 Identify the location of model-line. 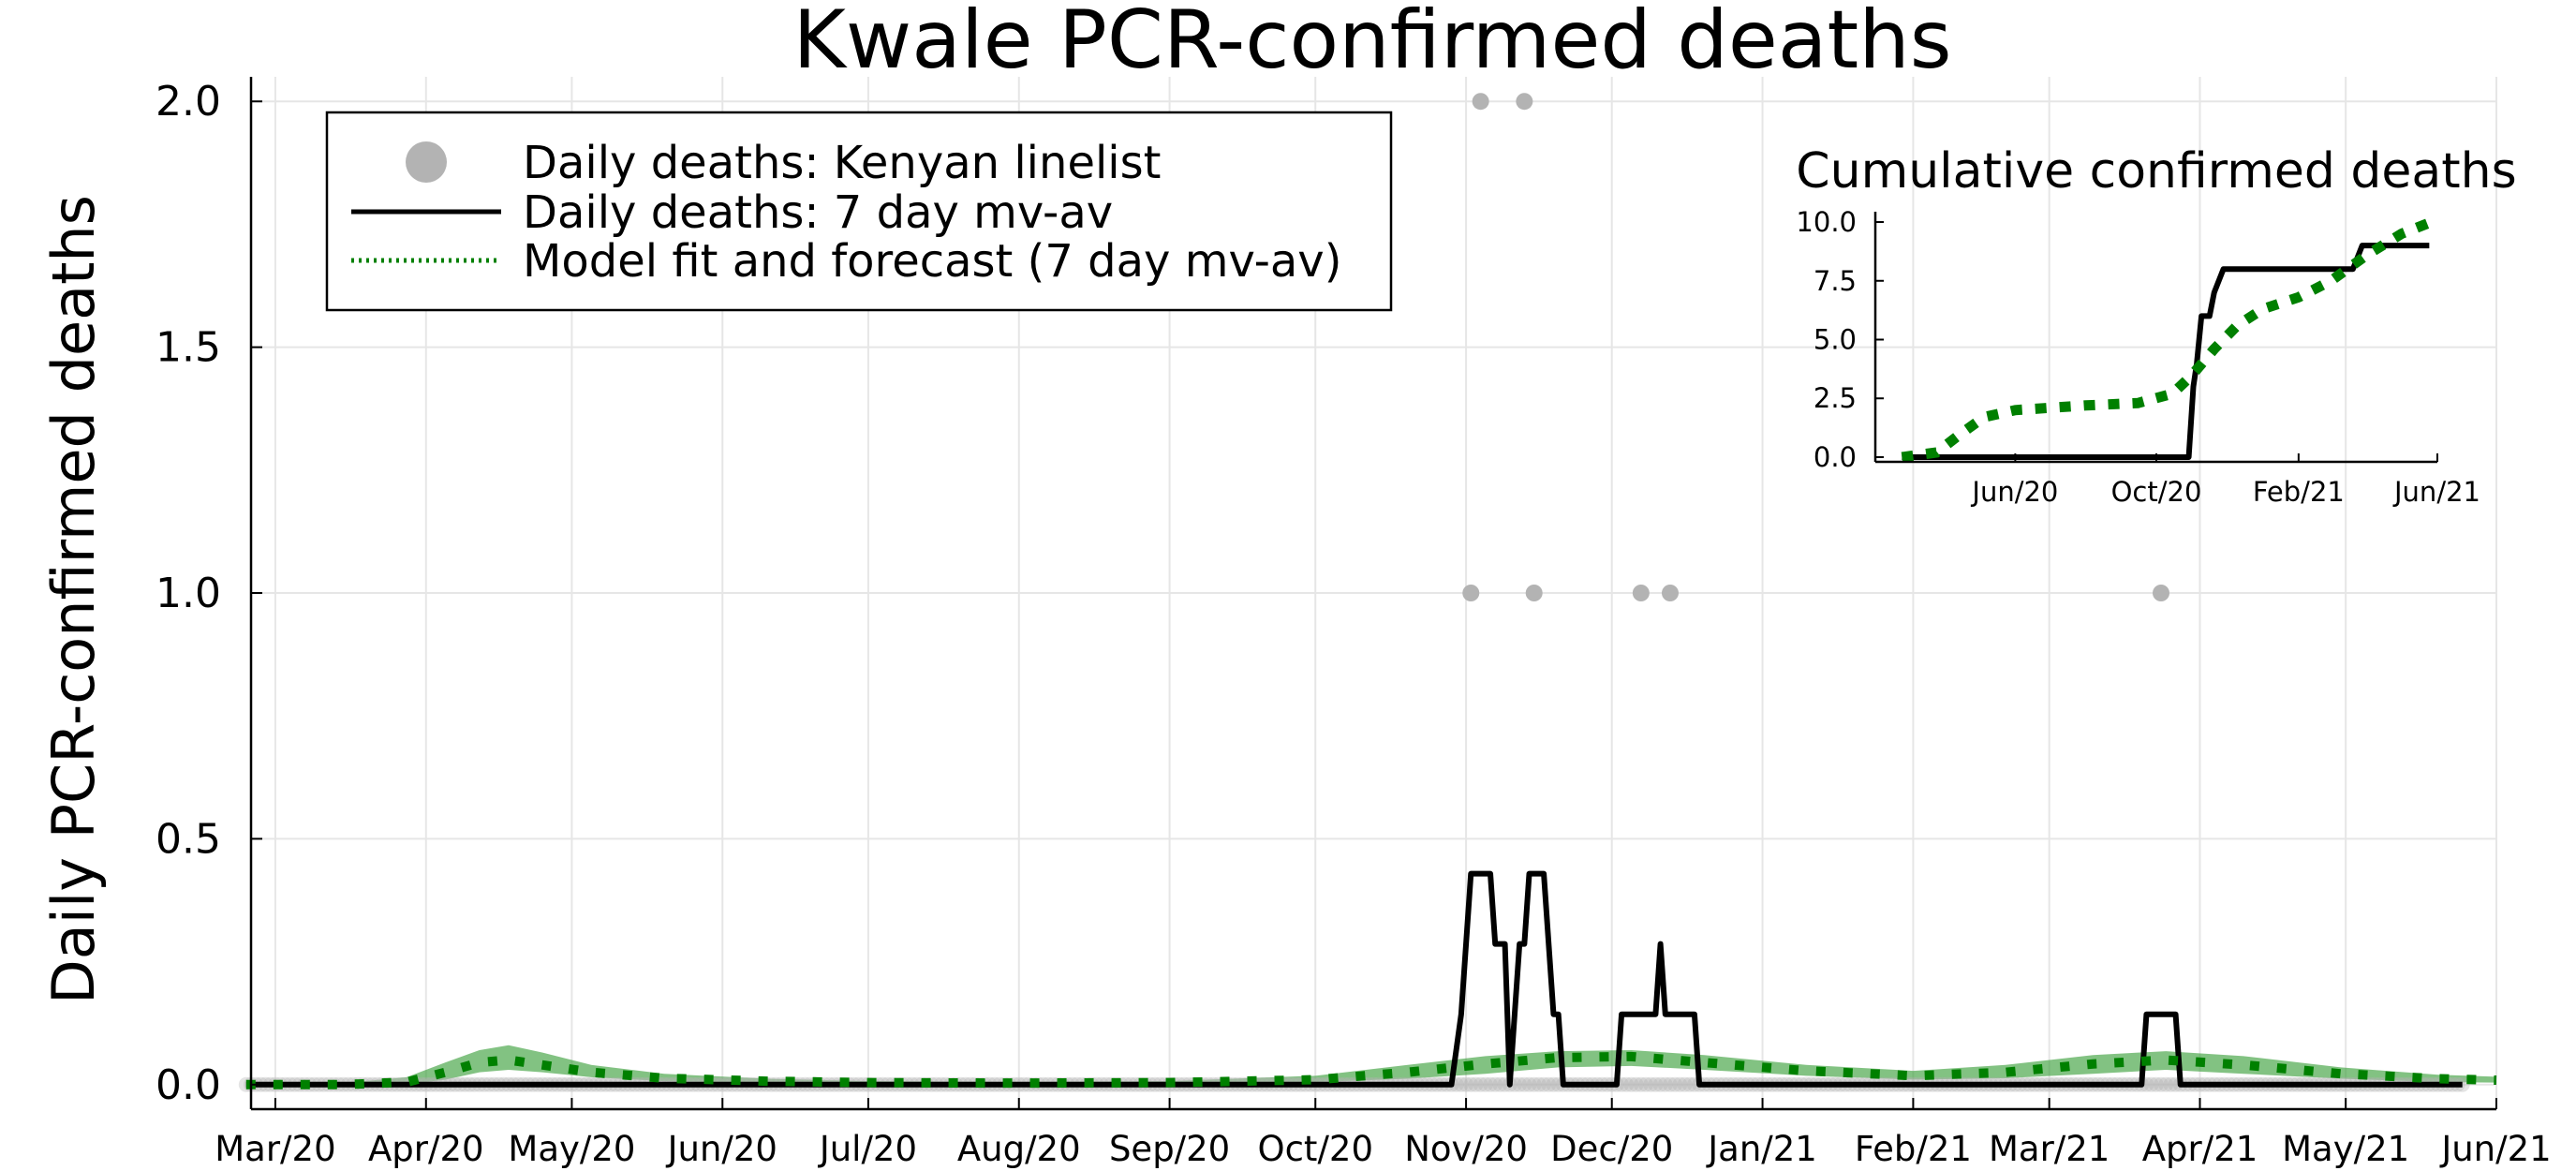
(1371, 1070).